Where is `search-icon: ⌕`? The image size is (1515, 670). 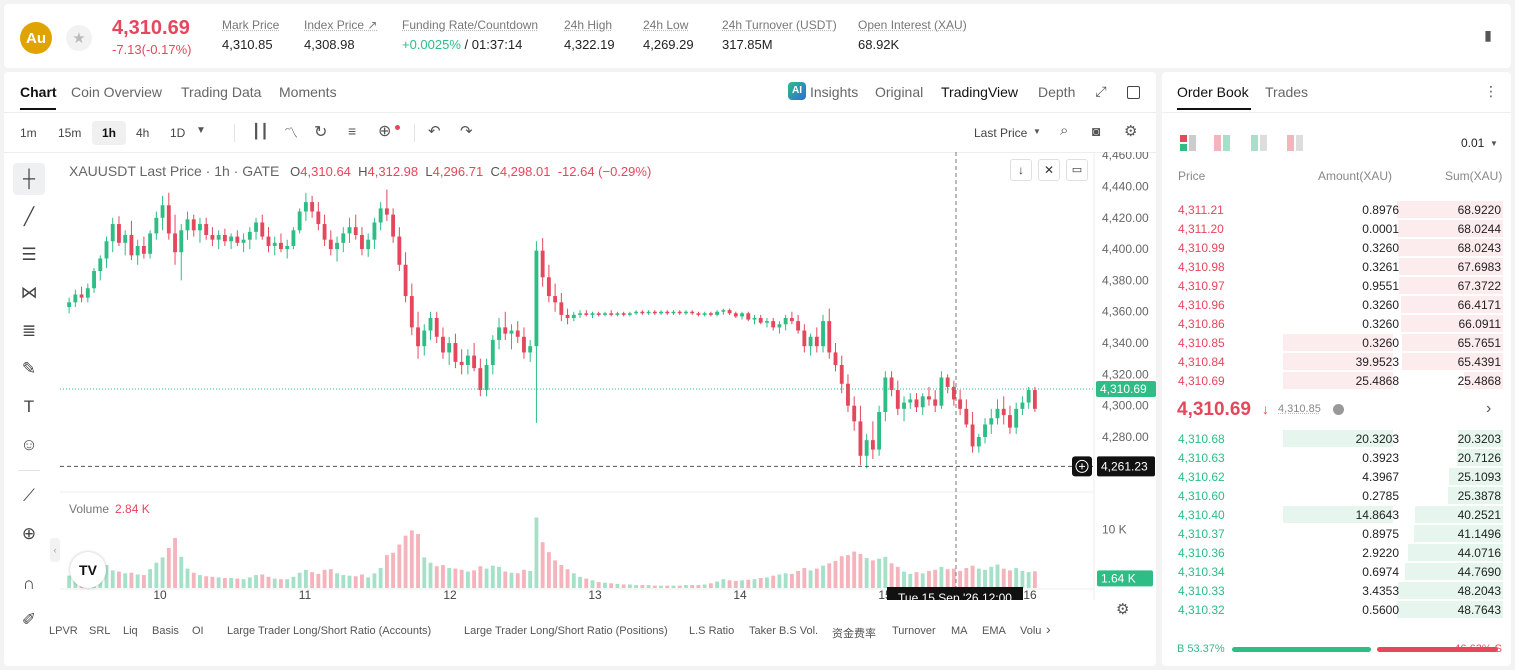 search-icon: ⌕ is located at coordinates (1064, 130).